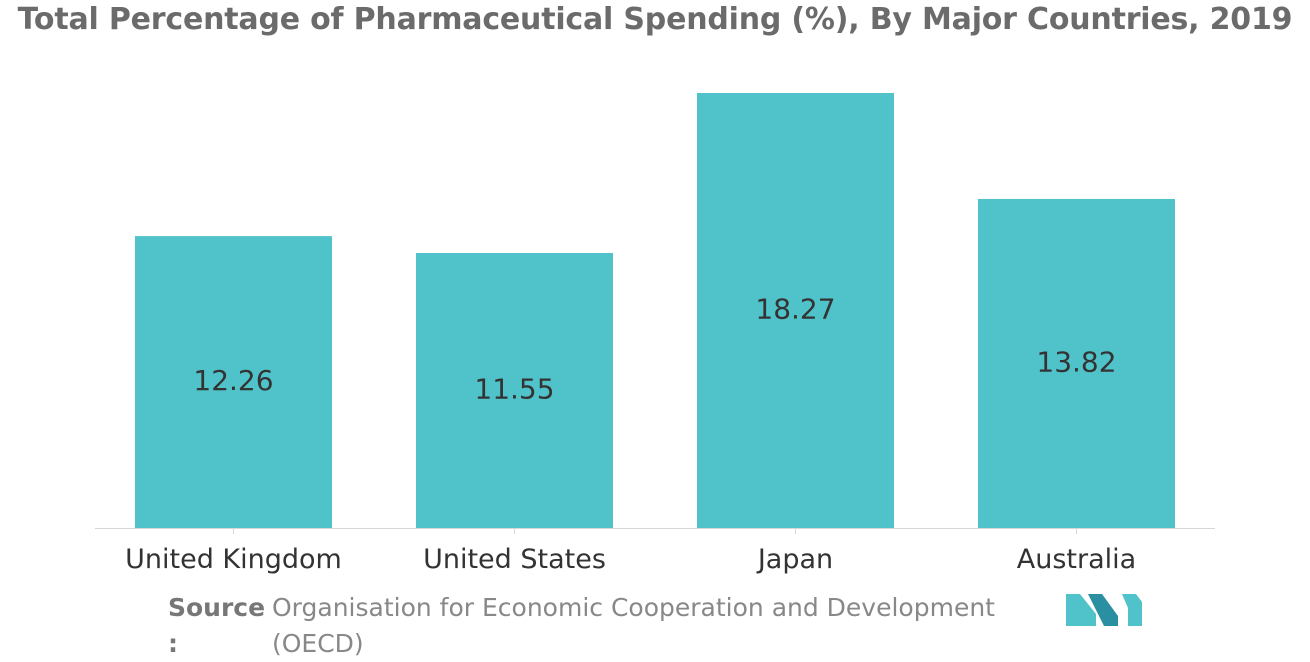  I want to click on mordor-intelligence-logo-icon, so click(1104, 610).